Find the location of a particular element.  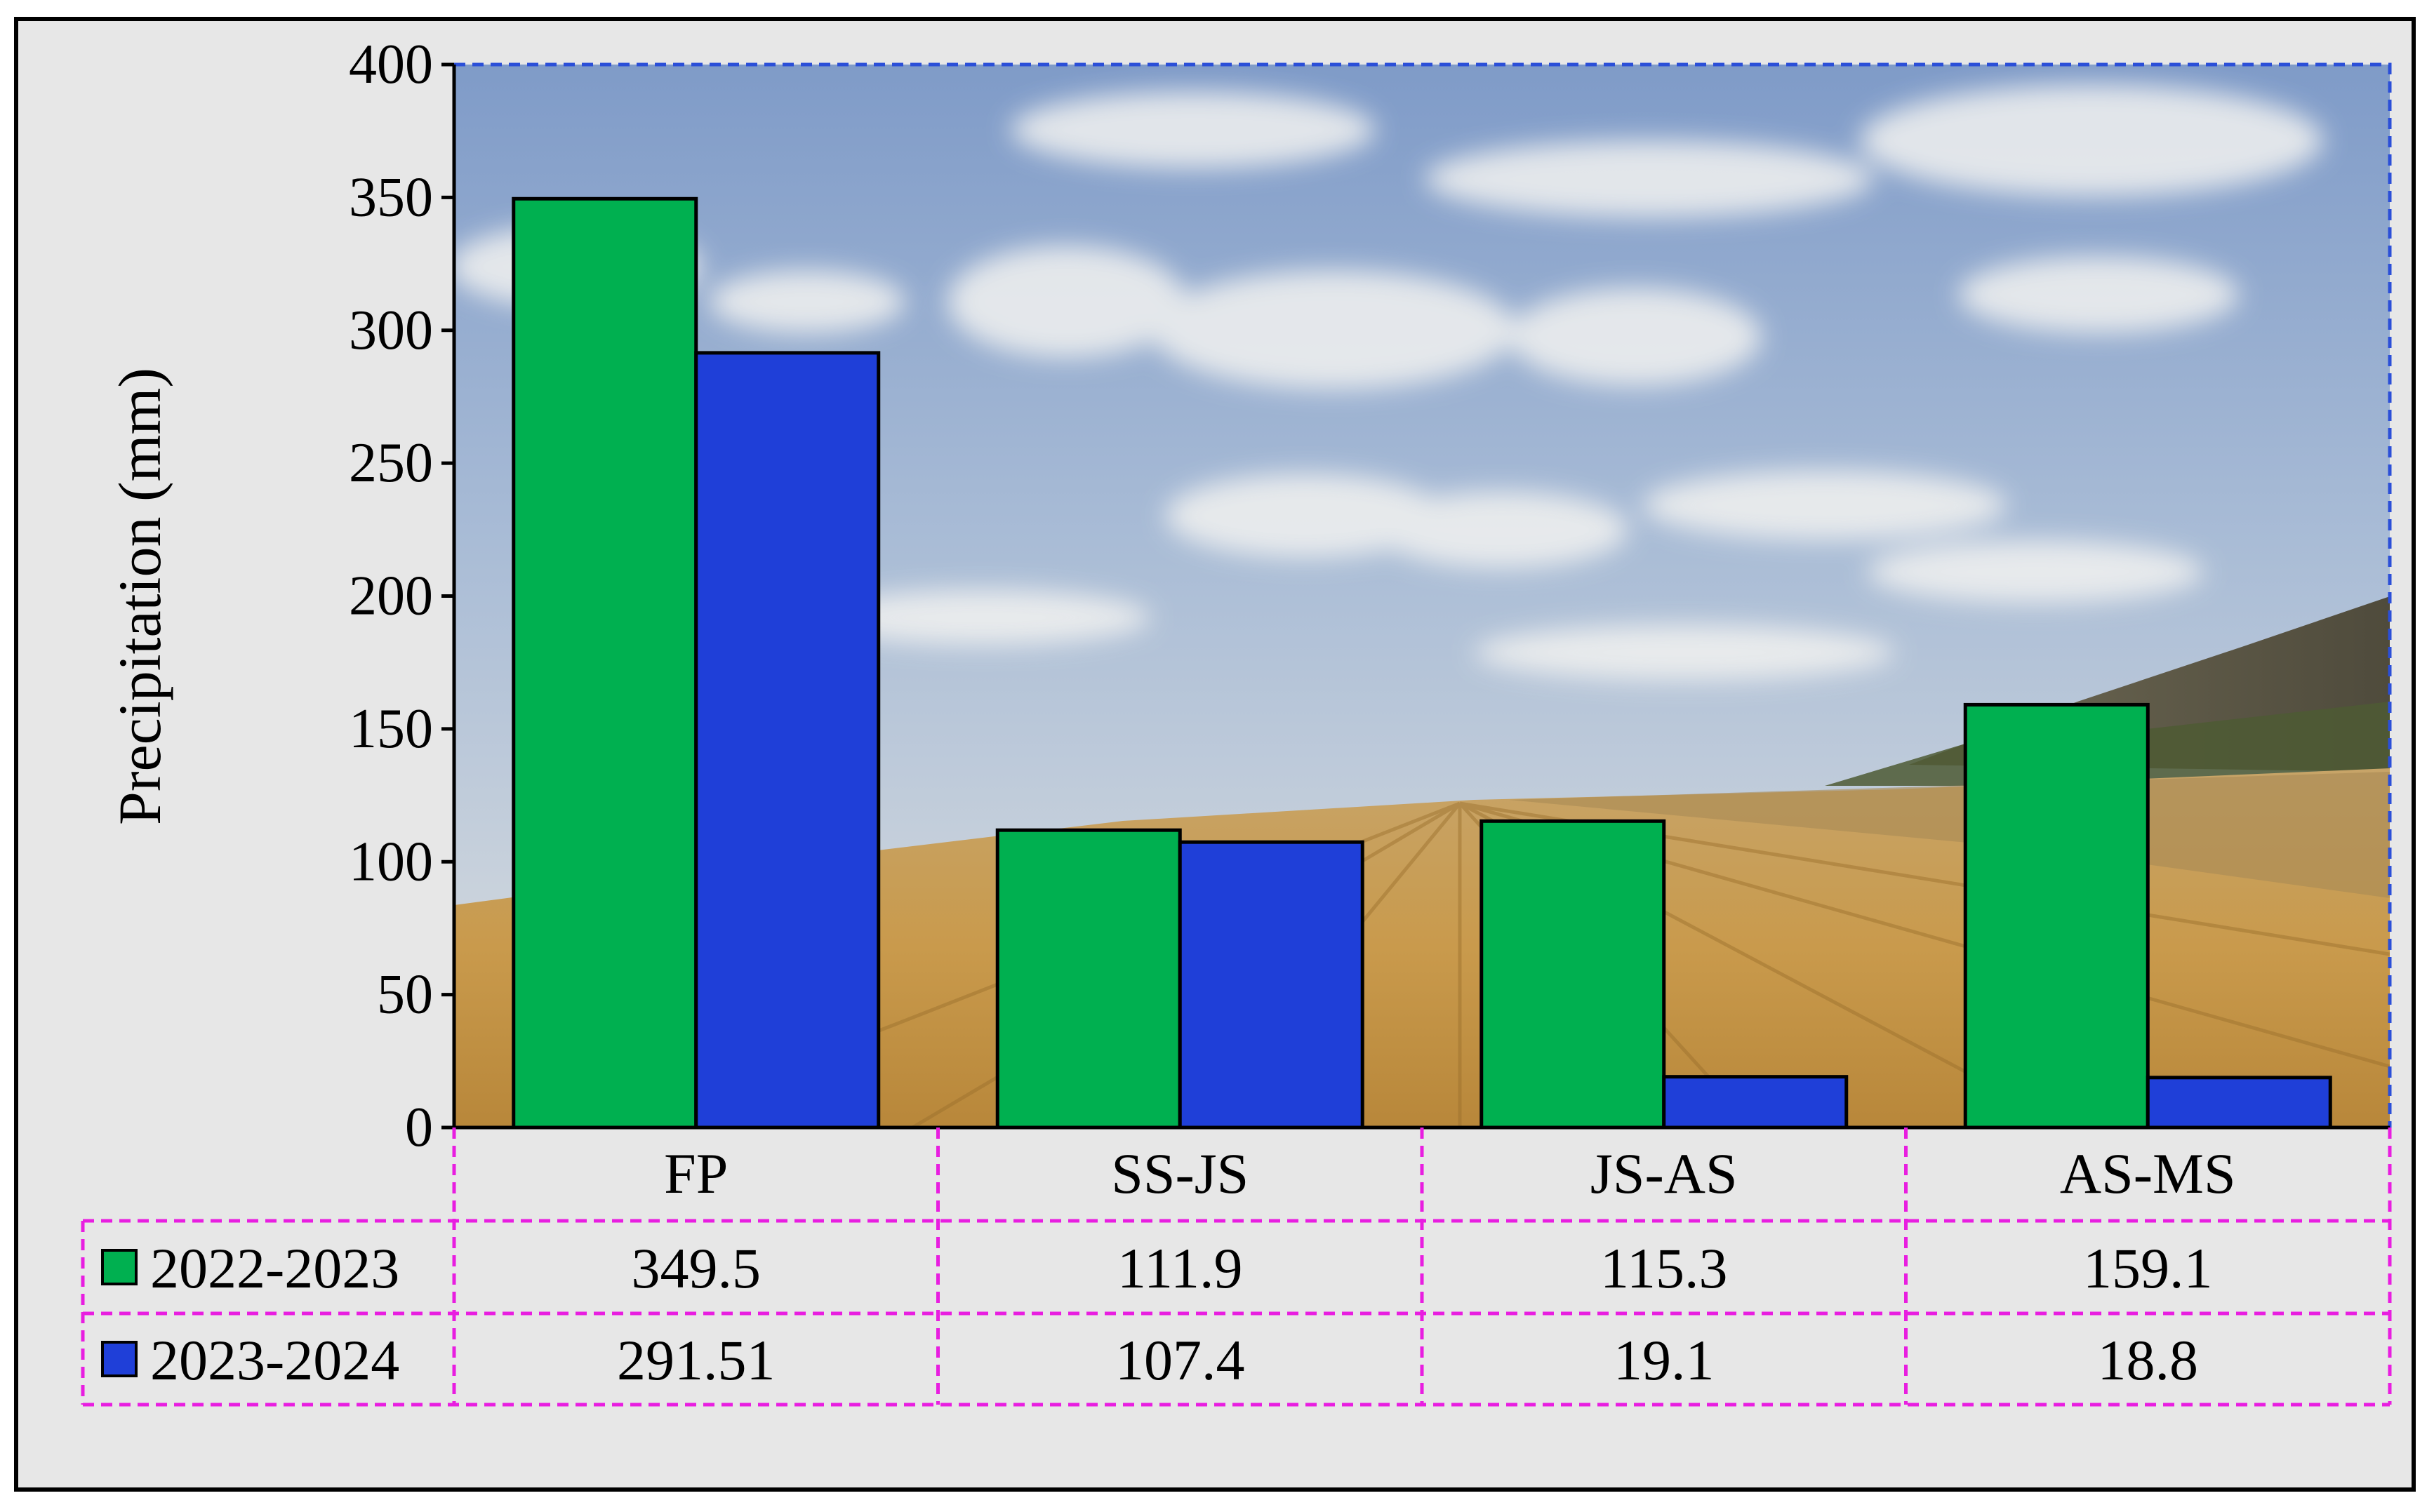

table-cell-value: 111.9 is located at coordinates (1180, 1268).